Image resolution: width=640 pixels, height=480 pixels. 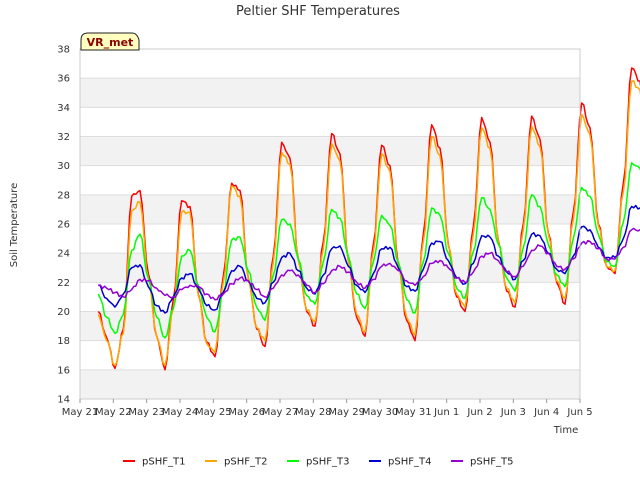 What do you see at coordinates (63, 400) in the screenshot?
I see `y-tick-label: 14` at bounding box center [63, 400].